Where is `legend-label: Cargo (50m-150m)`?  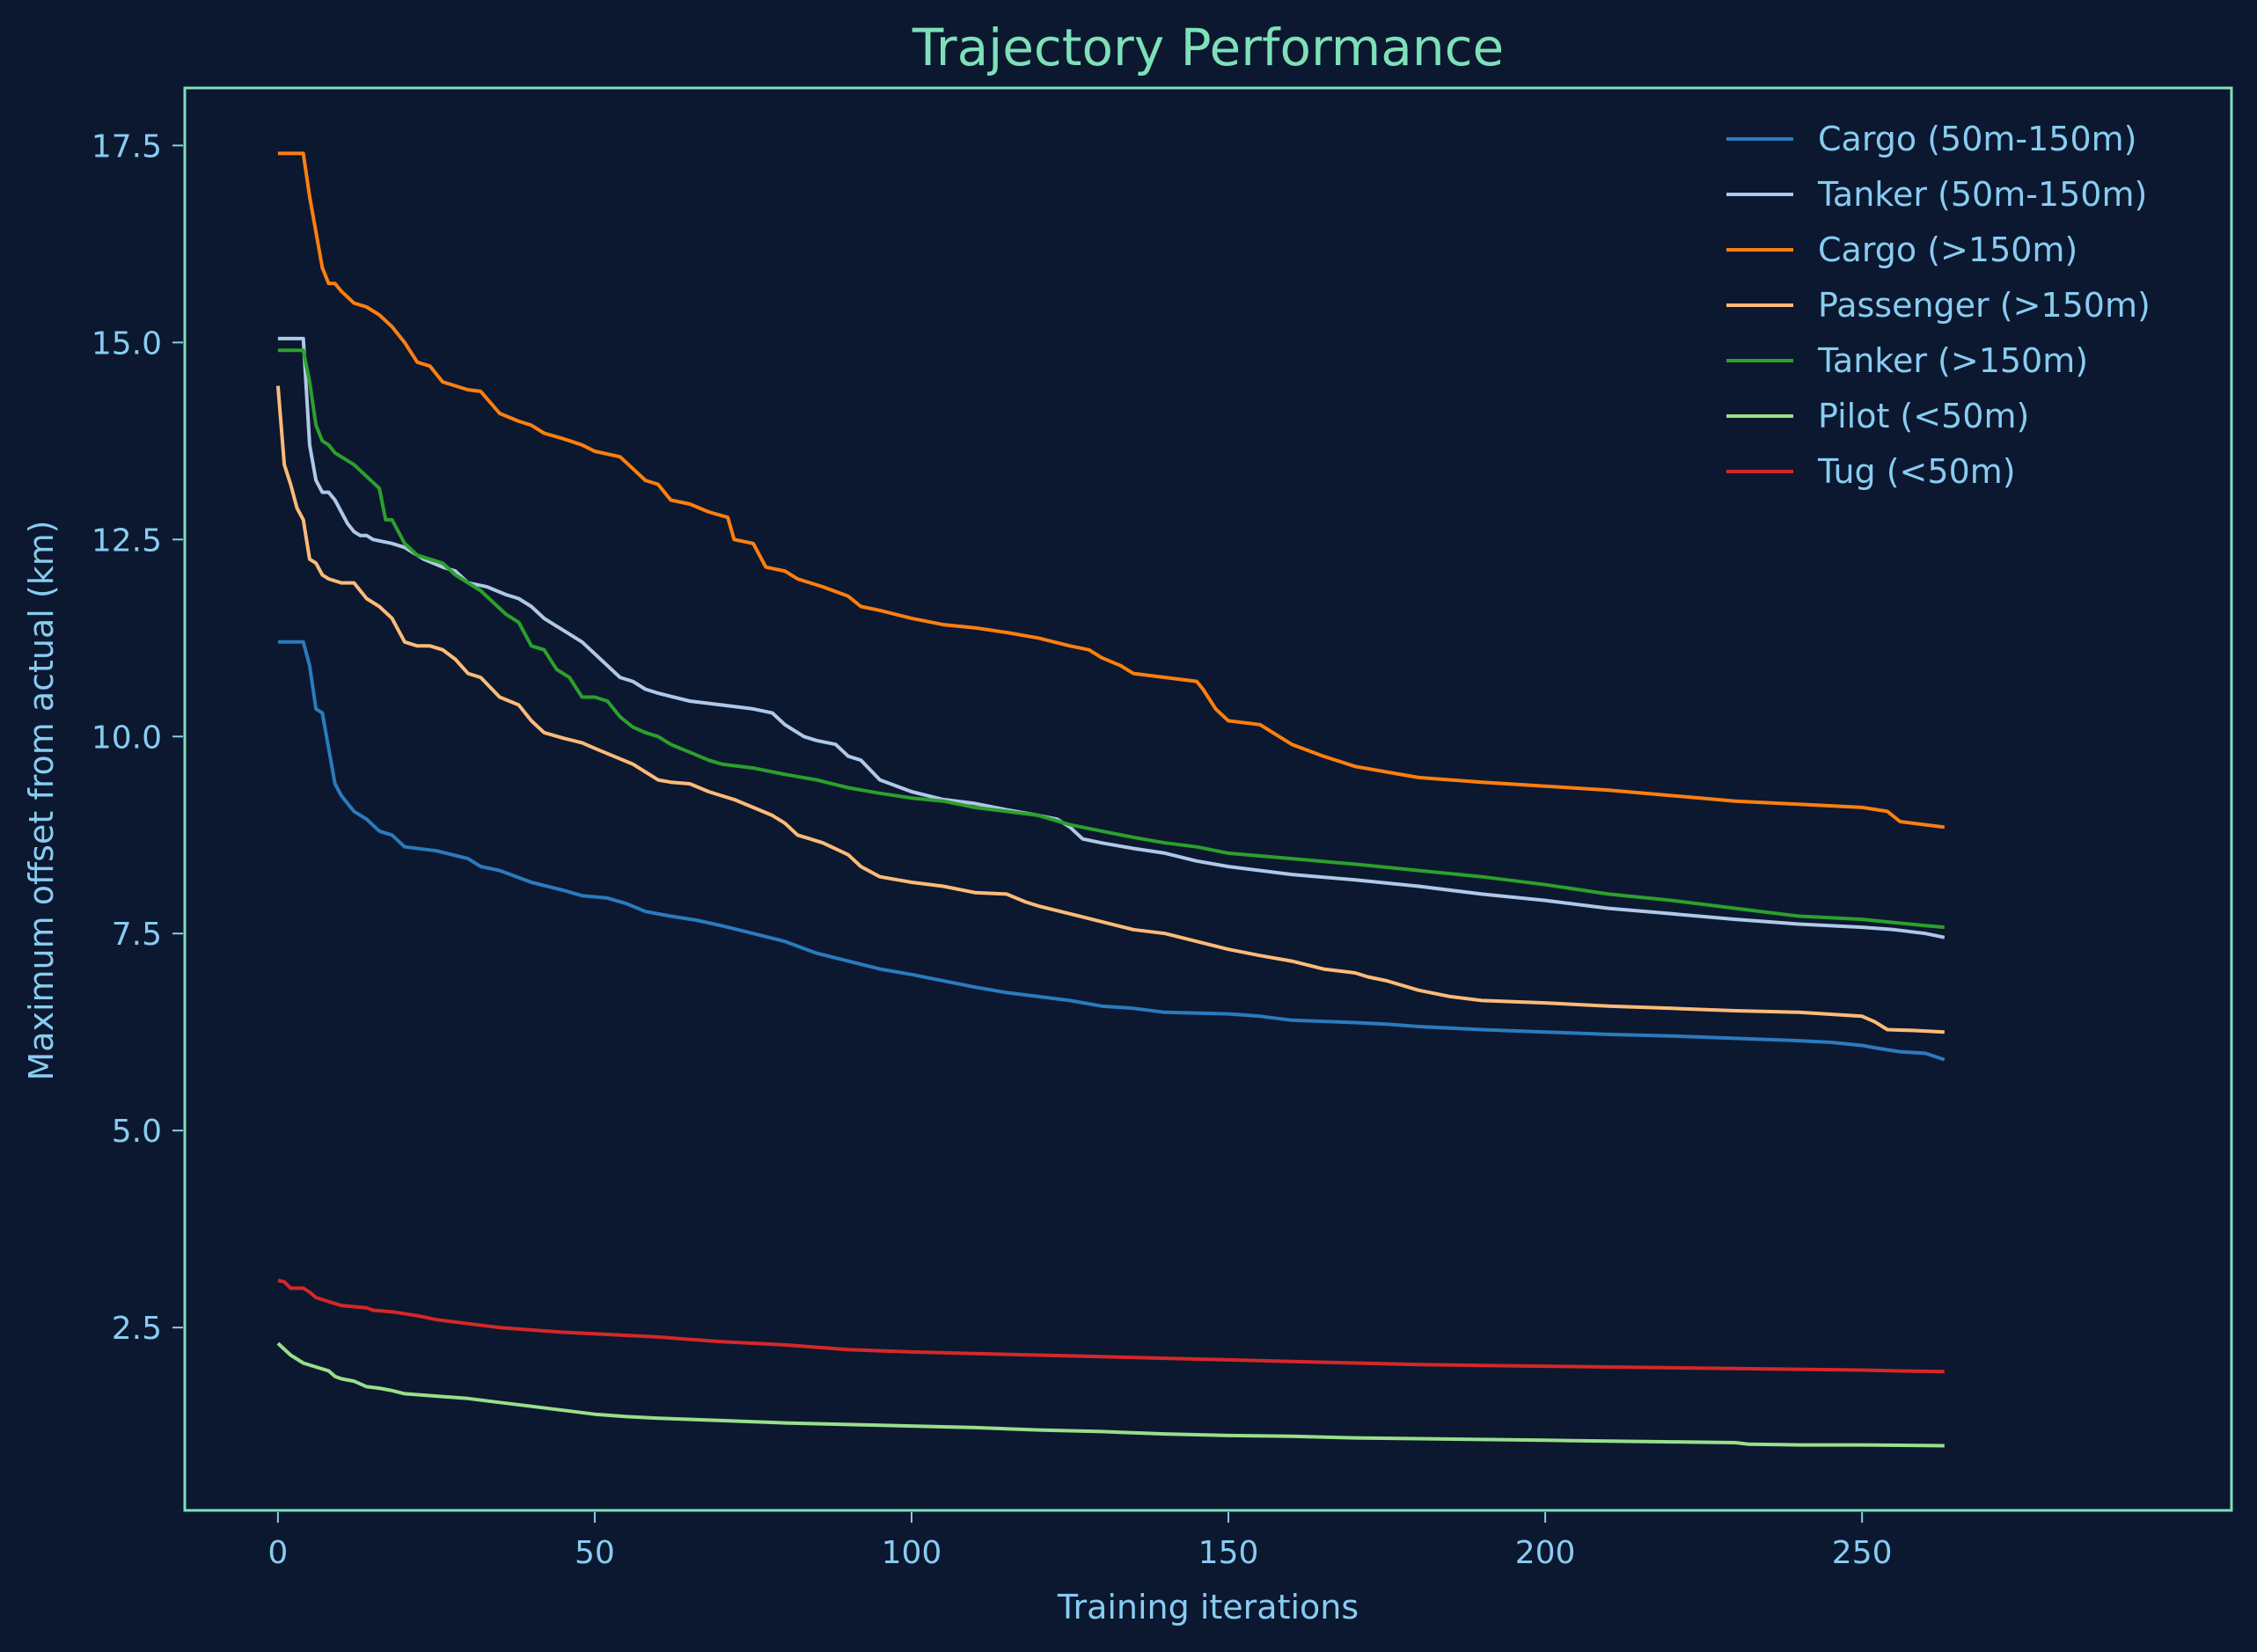 legend-label: Cargo (50m-150m) is located at coordinates (1978, 139).